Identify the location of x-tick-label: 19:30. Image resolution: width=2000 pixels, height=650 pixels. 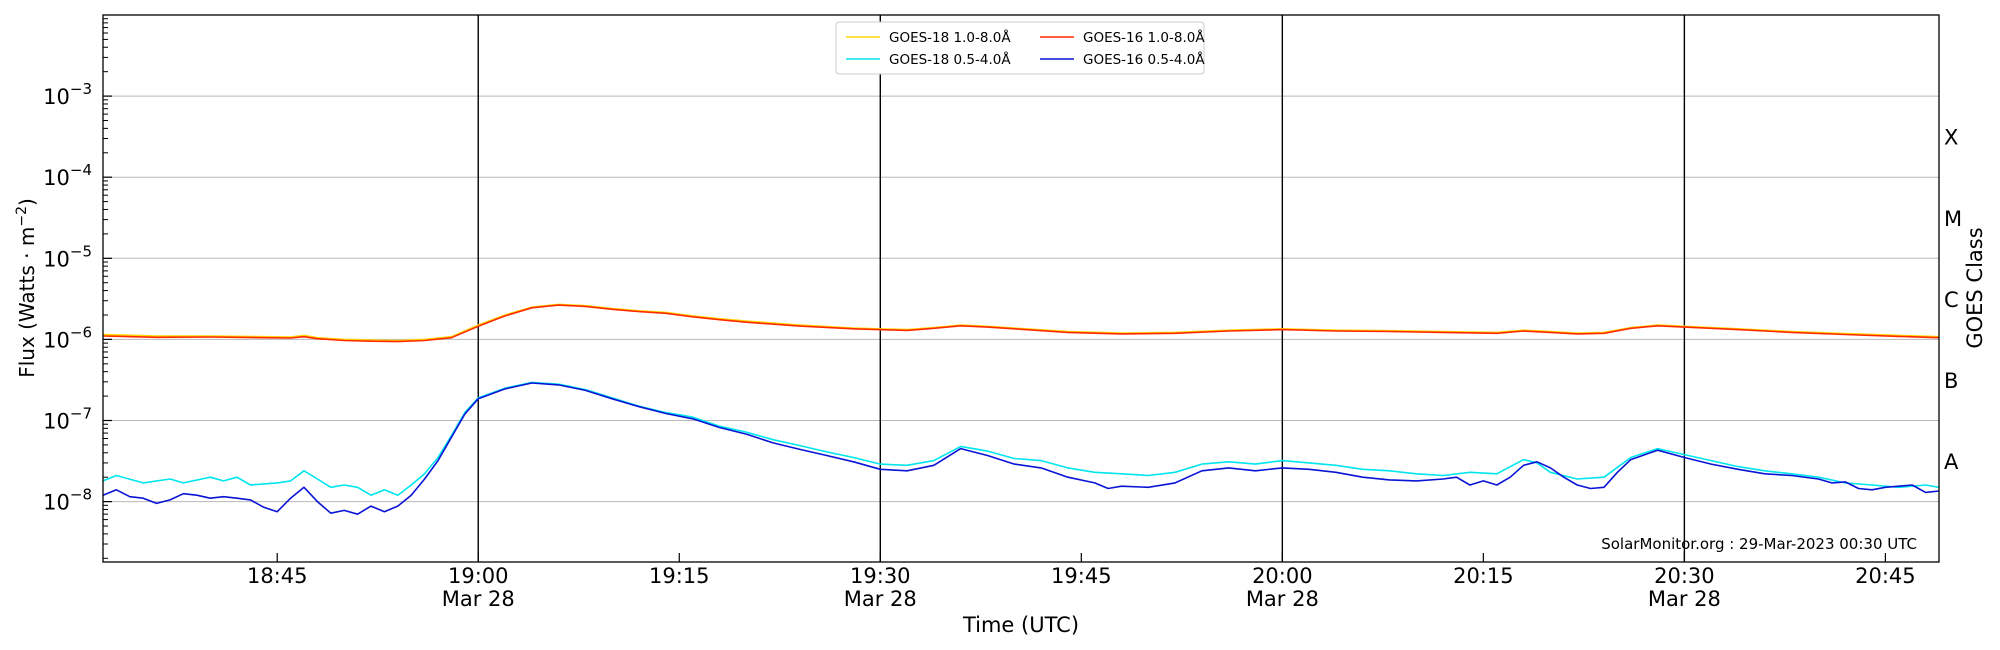
(880, 576).